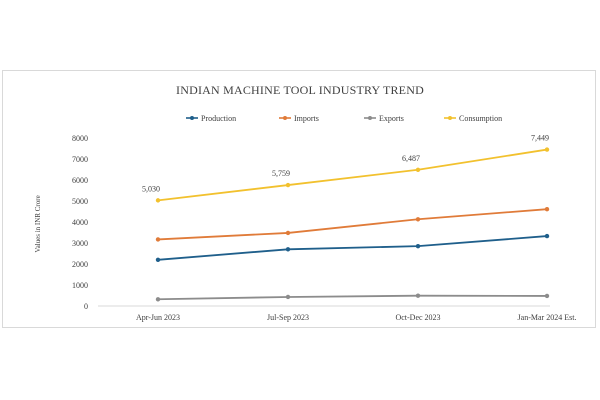 The image size is (600, 400). Describe the element at coordinates (344, 118) in the screenshot. I see `legend: Production Imports Exports Consumption` at that location.